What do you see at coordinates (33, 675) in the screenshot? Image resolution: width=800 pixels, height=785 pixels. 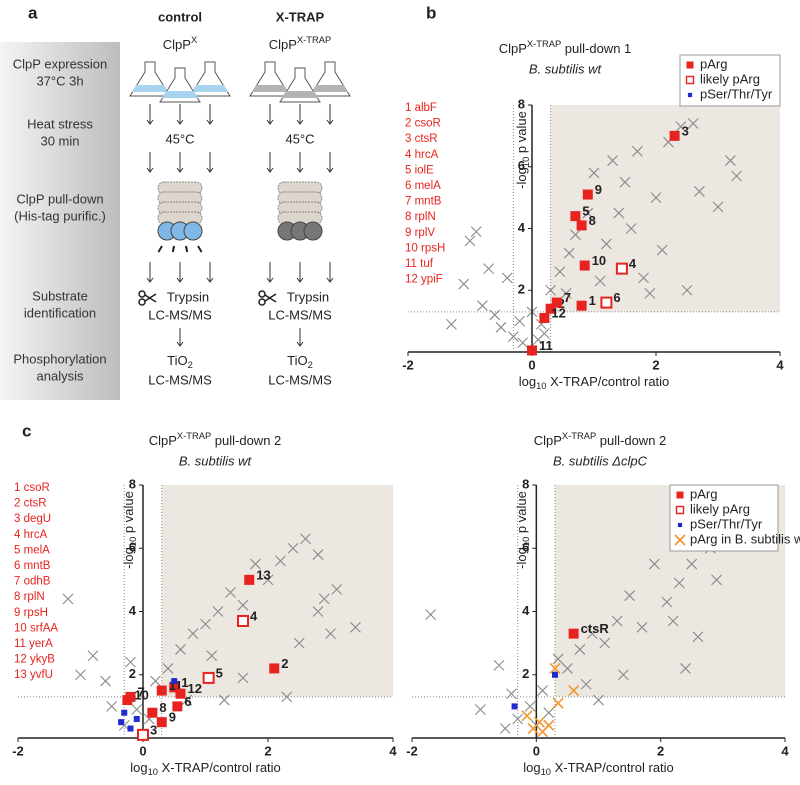 I see `gene-label: 13 yvfU` at bounding box center [33, 675].